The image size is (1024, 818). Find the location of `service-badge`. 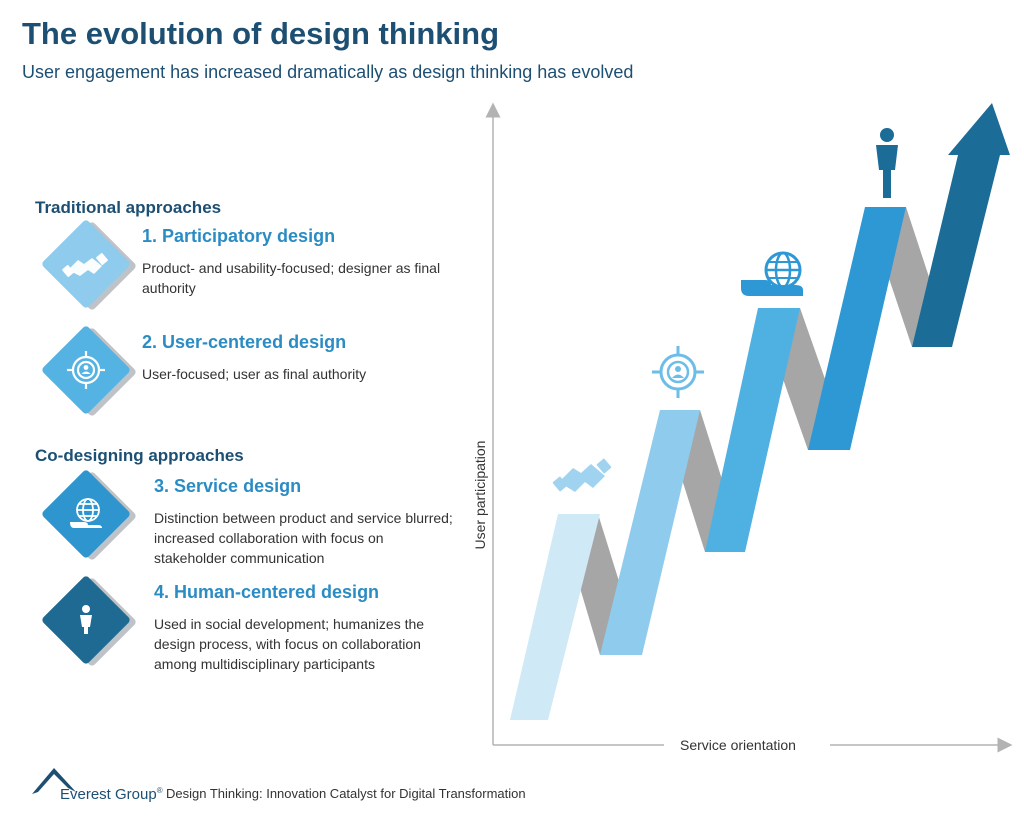

service-badge is located at coordinates (89, 515).